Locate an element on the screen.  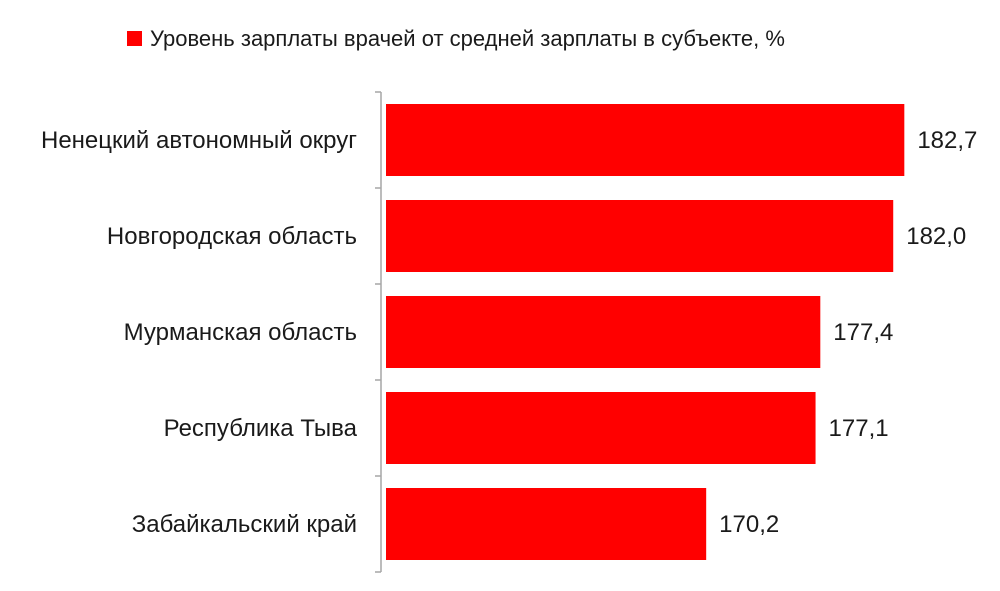
category-label-4: Республика Тыва is located at coordinates (261, 428).